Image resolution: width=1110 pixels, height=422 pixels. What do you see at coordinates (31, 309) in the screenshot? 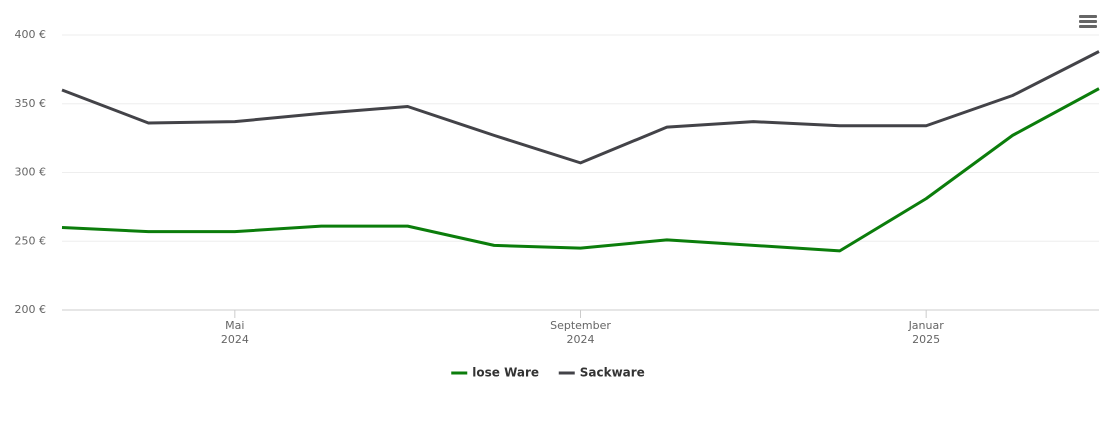
I see `y-tick-label: 200 €` at bounding box center [31, 309].